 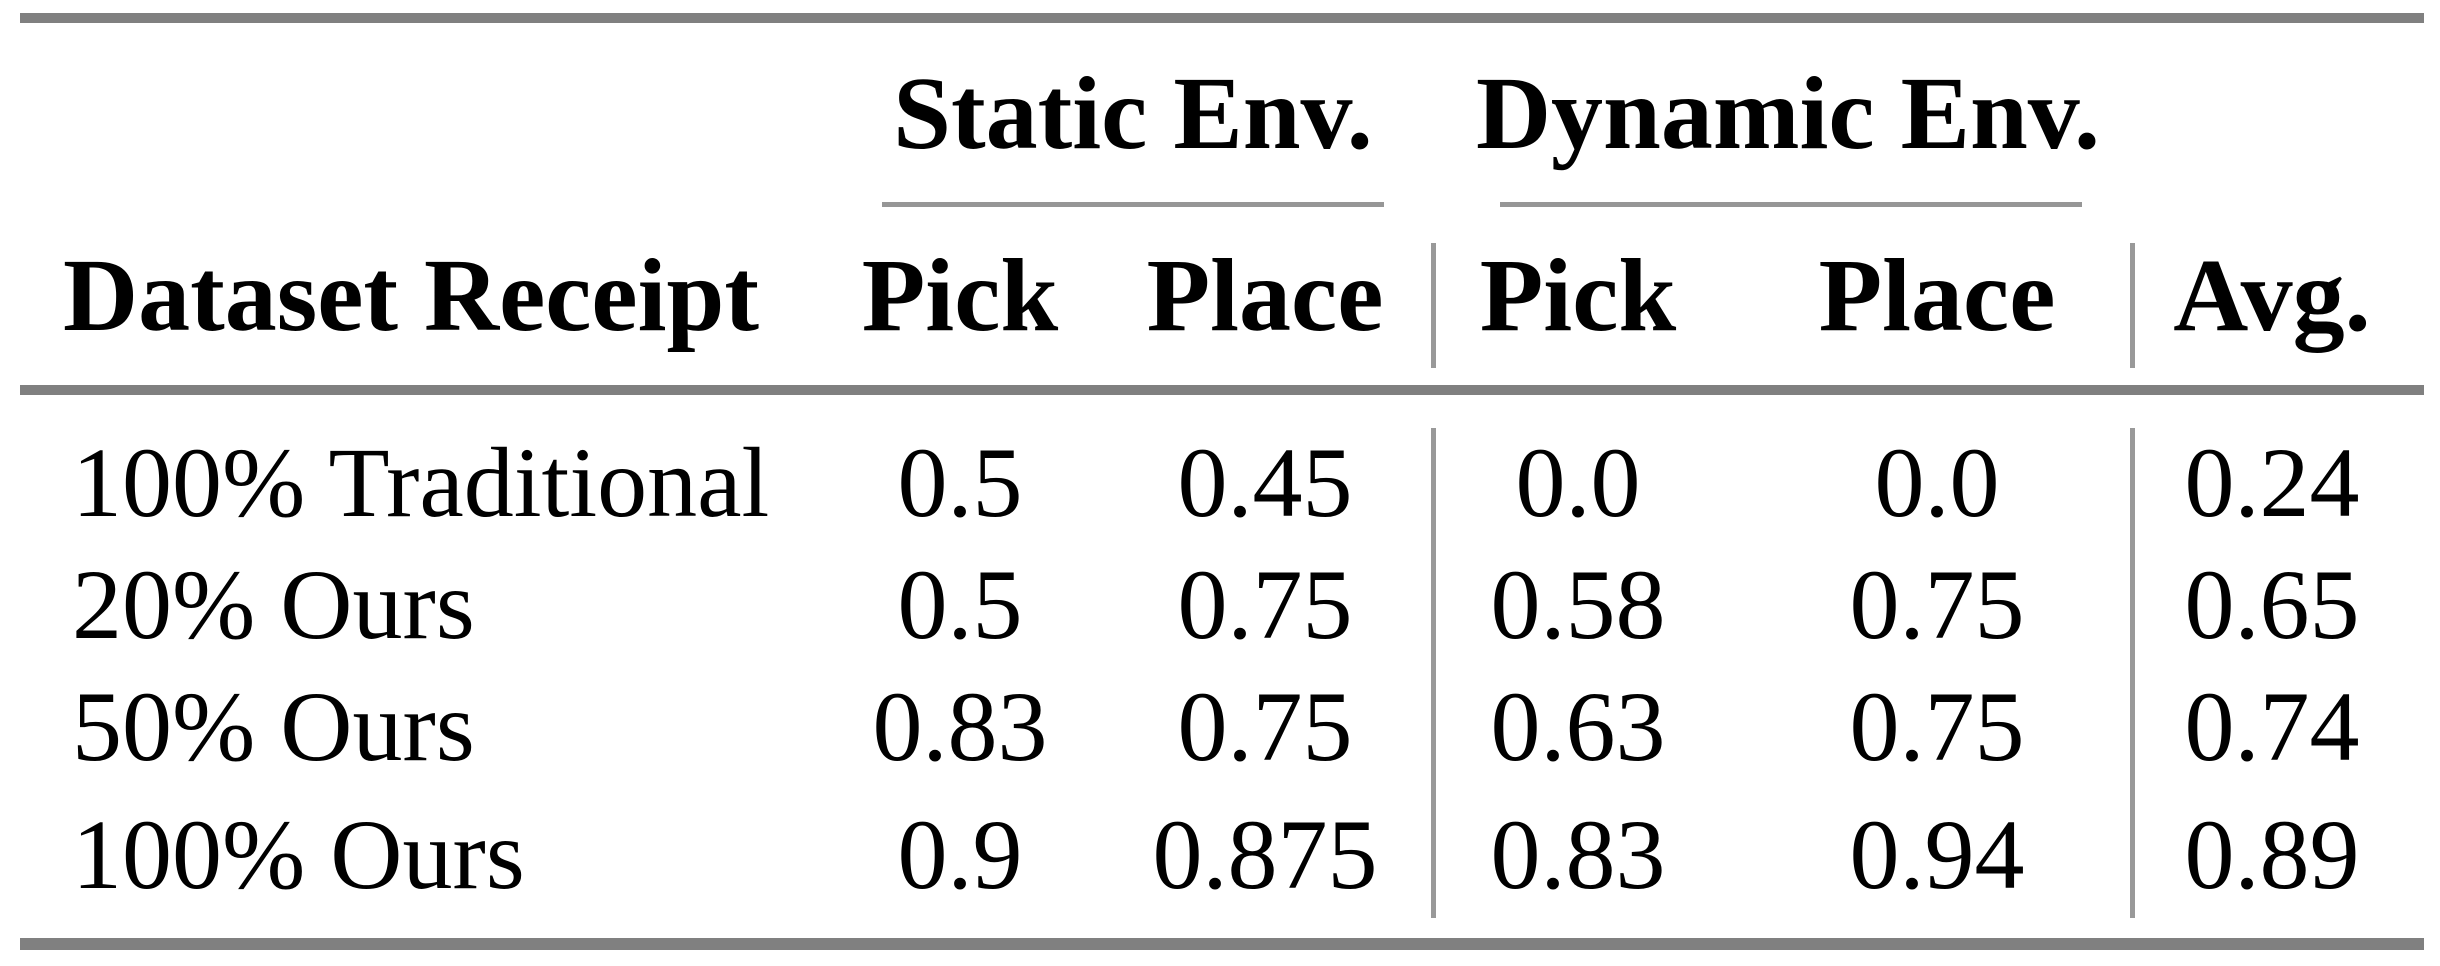 What do you see at coordinates (1578, 482) in the screenshot?
I see `cell-dynamic-pick: 0.0` at bounding box center [1578, 482].